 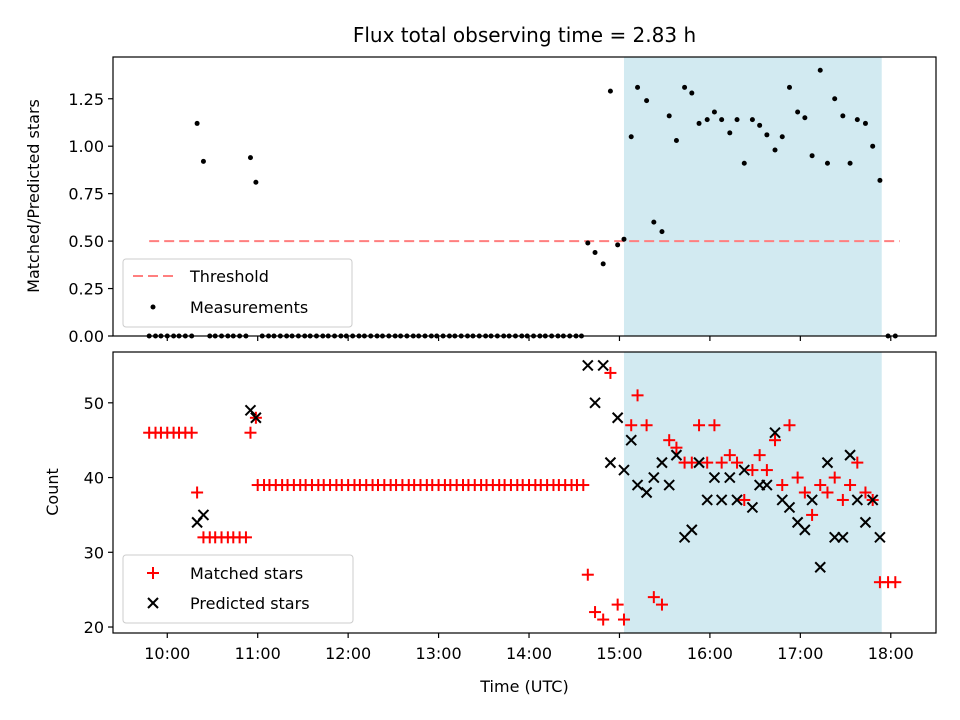 I want to click on bottom-shaded-span, so click(x=752, y=492).